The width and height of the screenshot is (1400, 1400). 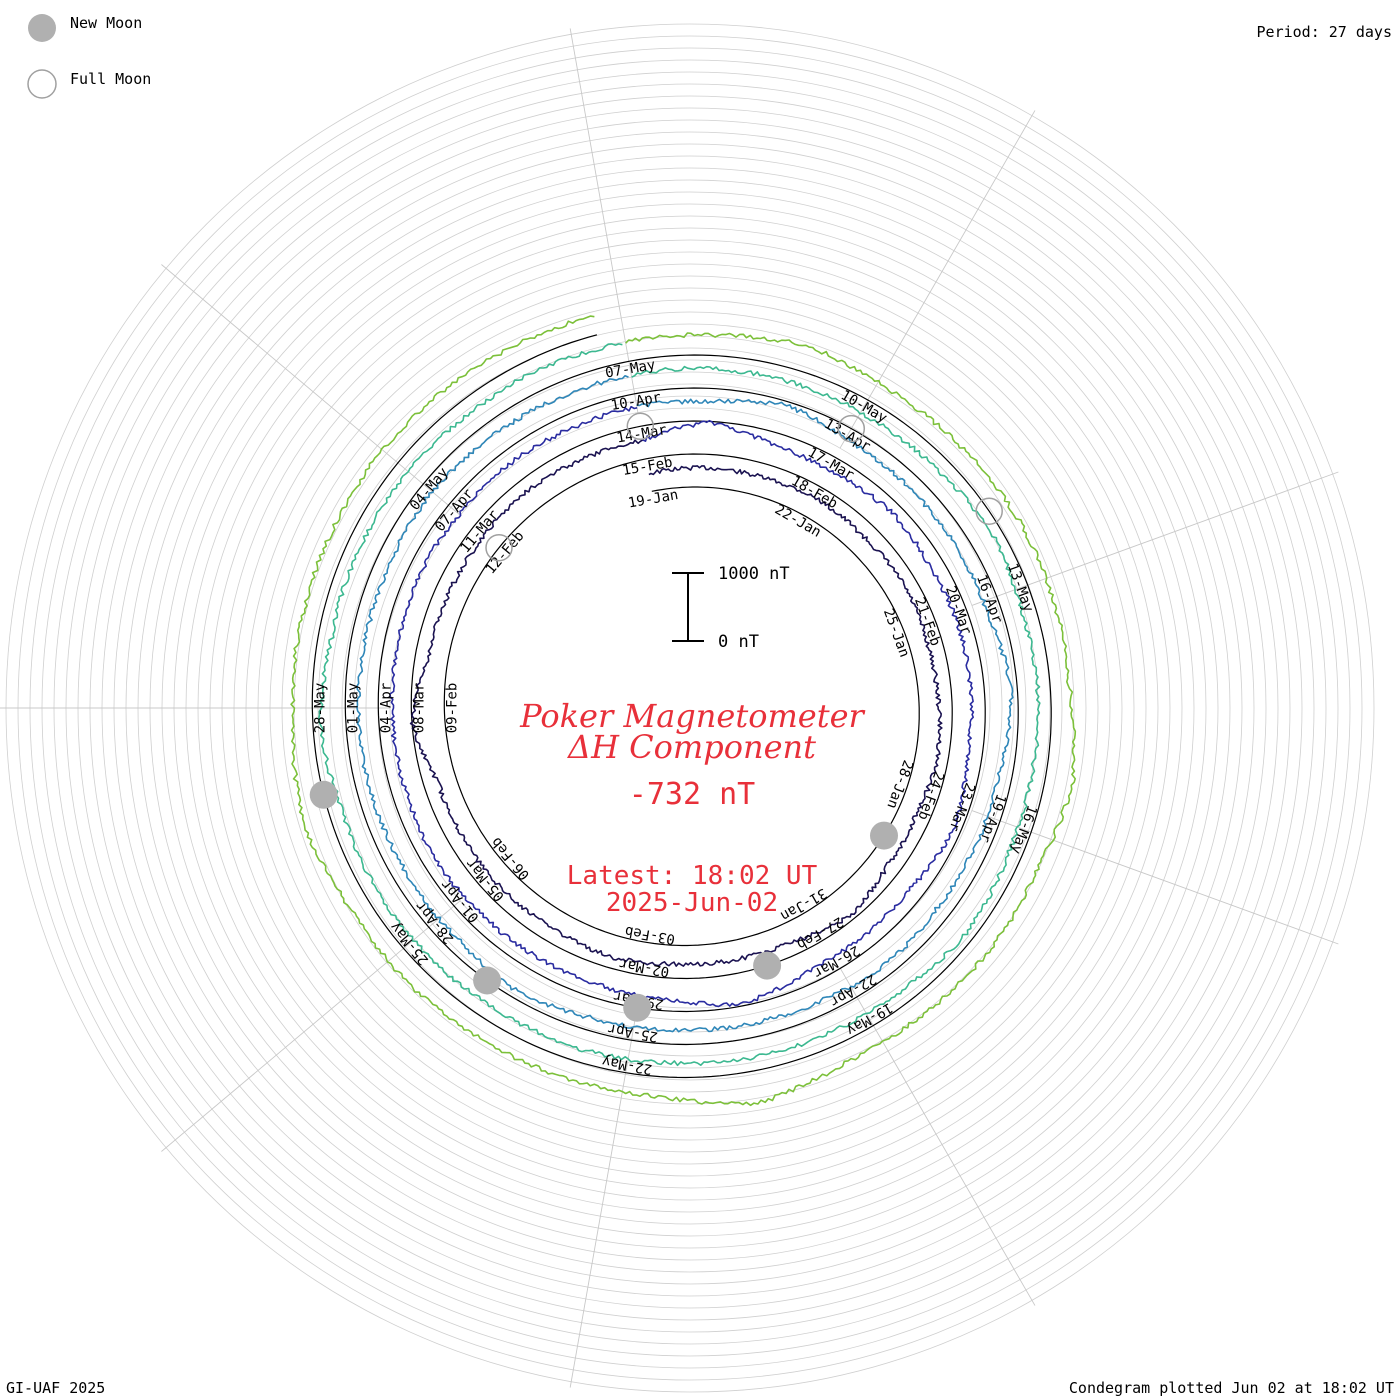 I want to click on date-label: 11-Mar, so click(x=479, y=531).